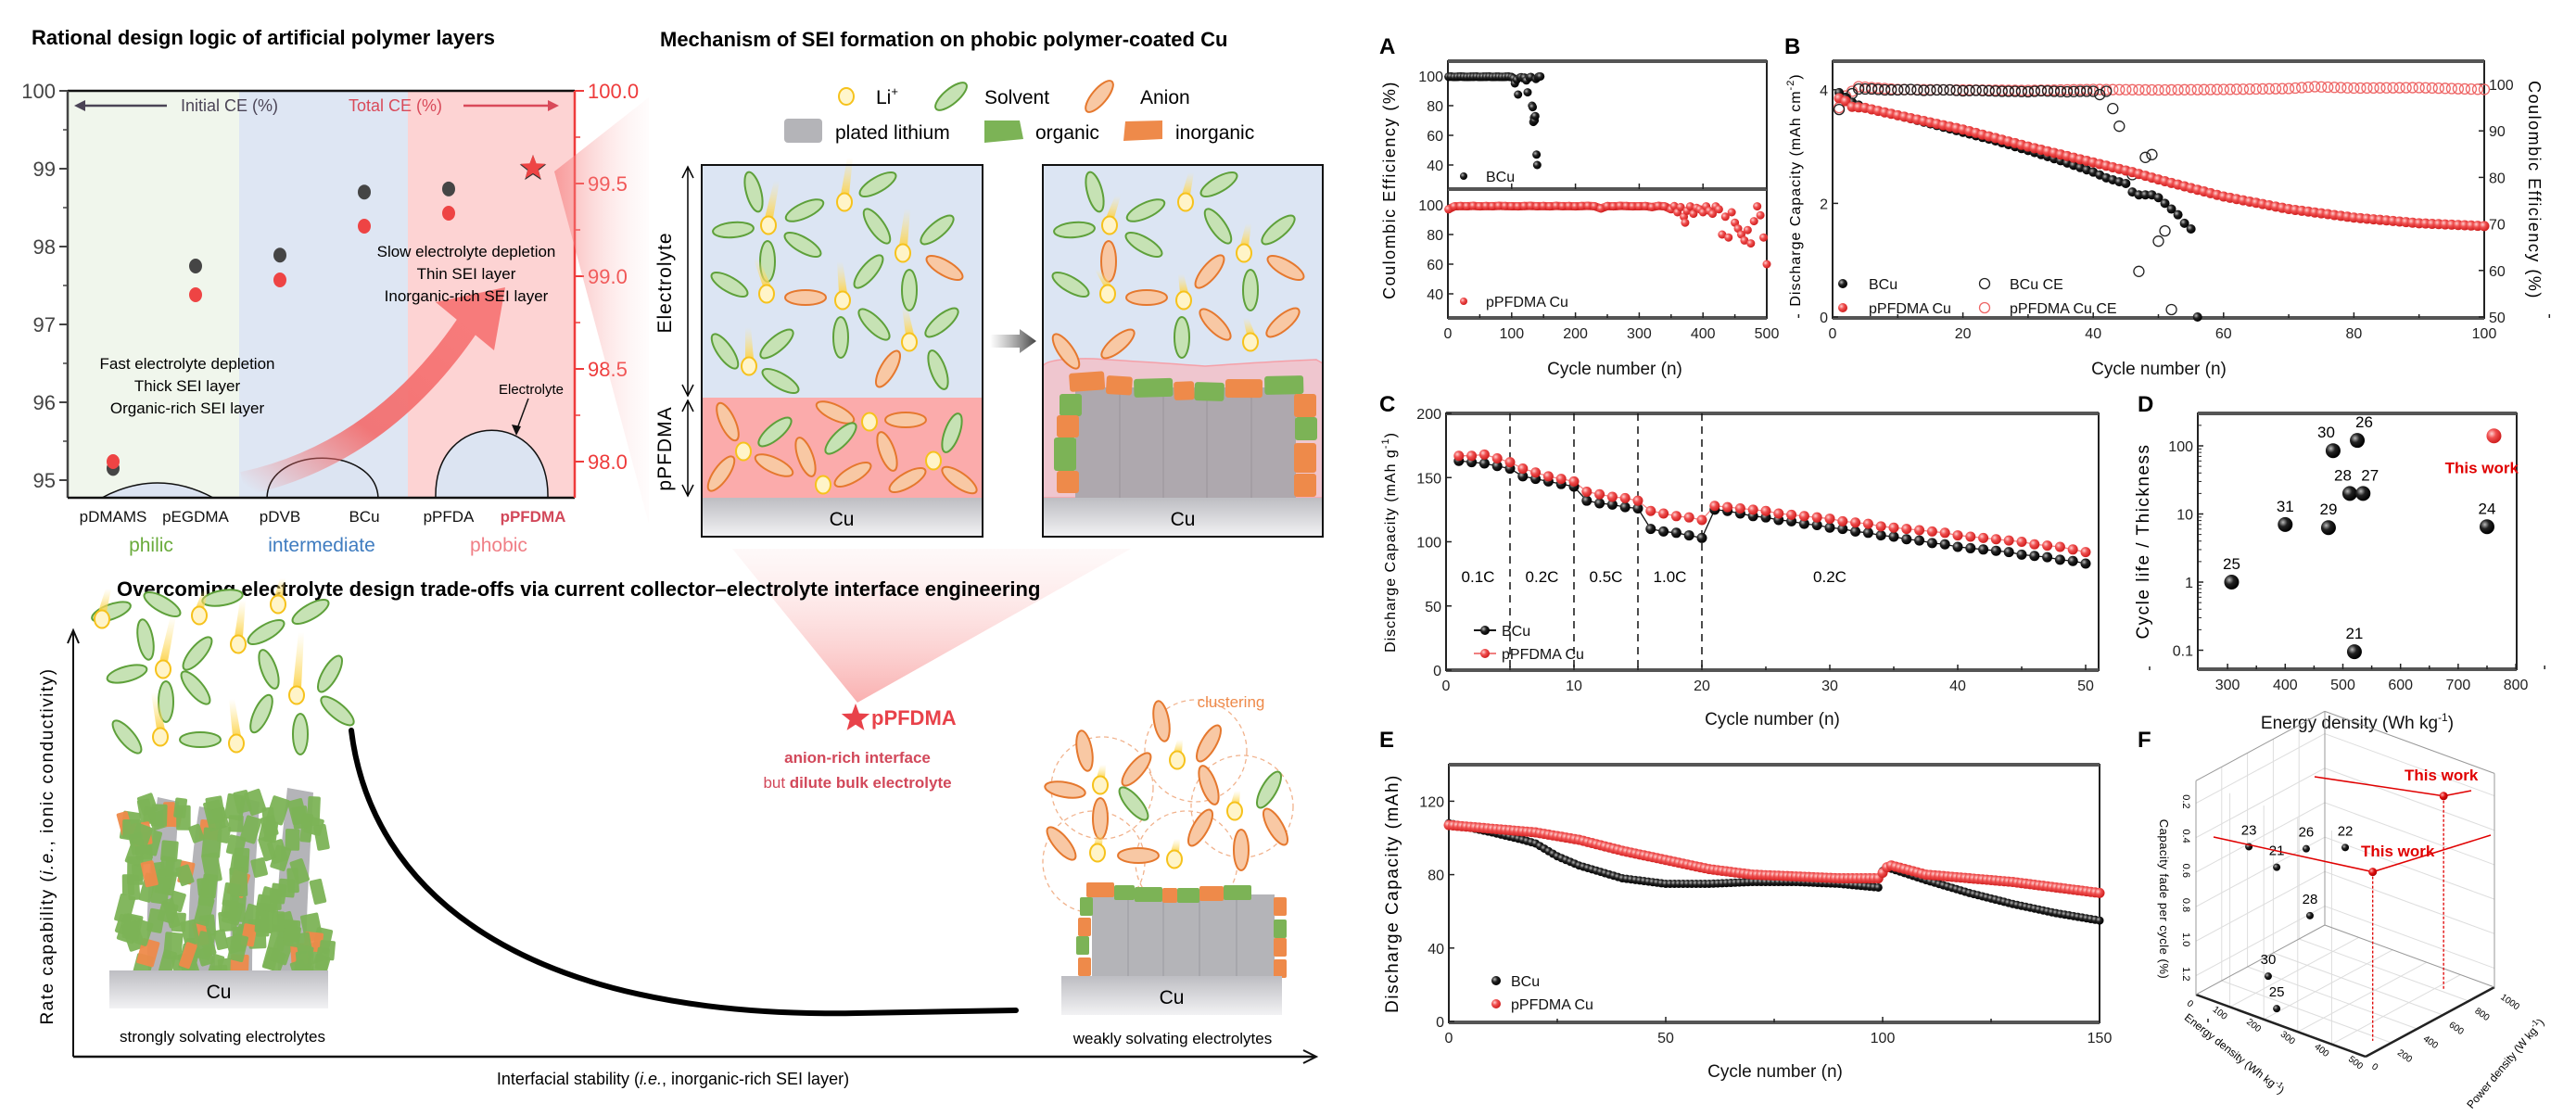 The width and height of the screenshot is (2576, 1116). What do you see at coordinates (1428, 544) in the screenshot?
I see `y-tick-label: 100` at bounding box center [1428, 544].